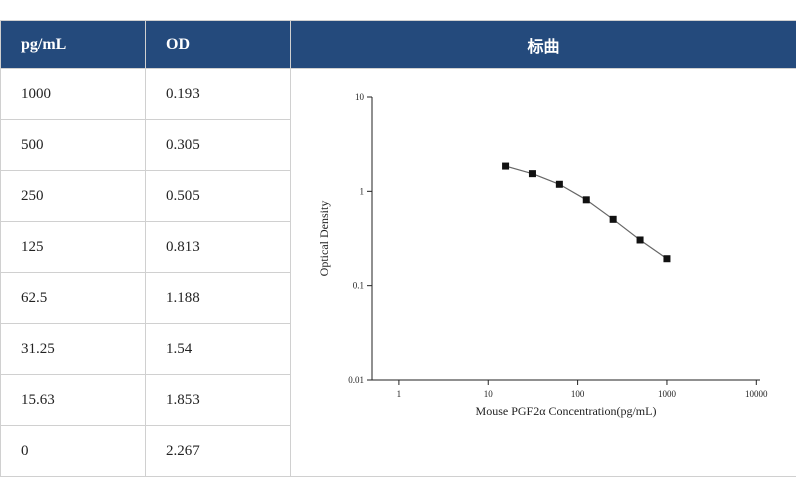 The height and width of the screenshot is (477, 796). I want to click on x-tick-label: 10000, so click(756, 394).